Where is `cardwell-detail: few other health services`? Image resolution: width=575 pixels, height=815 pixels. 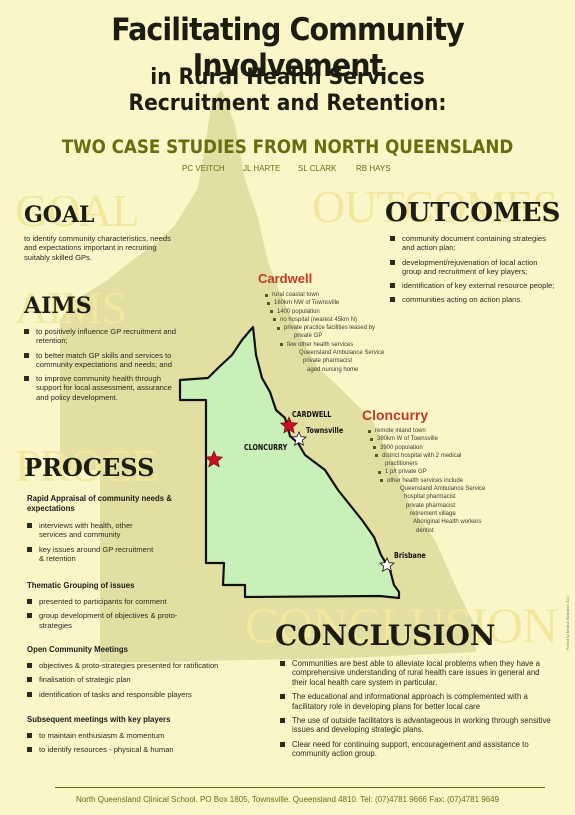 cardwell-detail: few other health services is located at coordinates (347, 345).